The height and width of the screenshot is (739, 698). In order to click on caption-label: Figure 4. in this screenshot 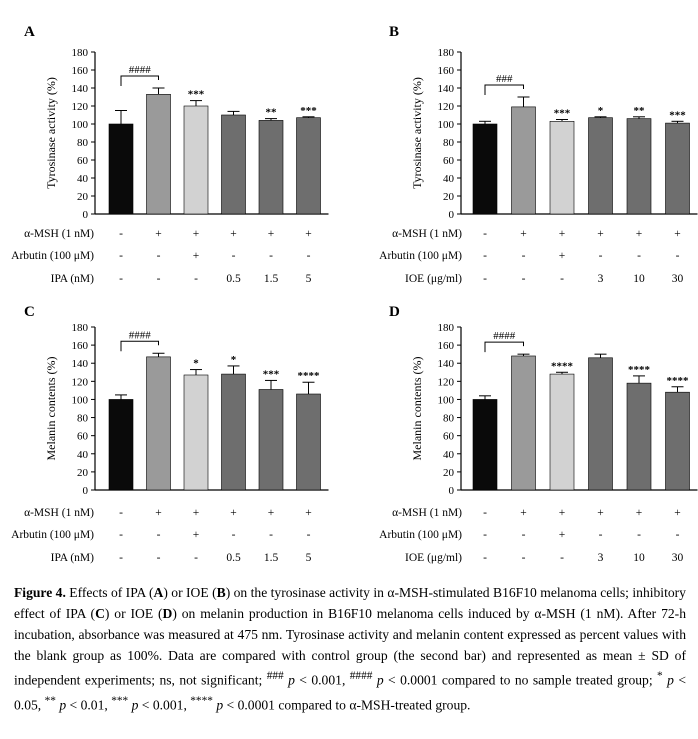, I will do `click(40, 592)`.